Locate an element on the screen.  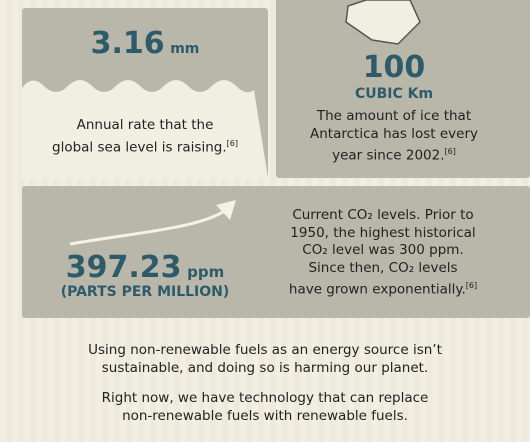
caption-text: Antarctica has lost every is located at coordinates (394, 133).